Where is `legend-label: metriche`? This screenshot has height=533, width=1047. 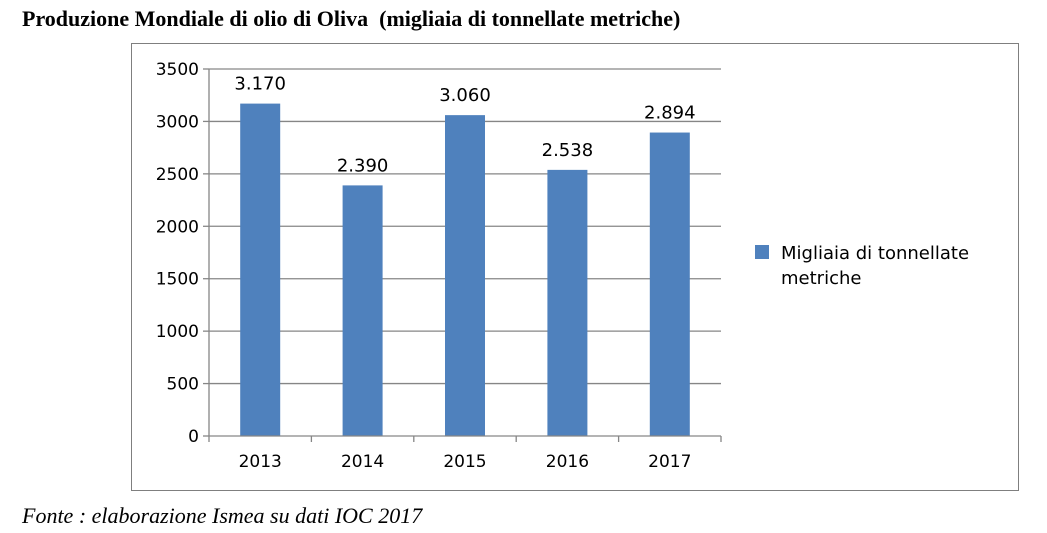 legend-label: metriche is located at coordinates (821, 278).